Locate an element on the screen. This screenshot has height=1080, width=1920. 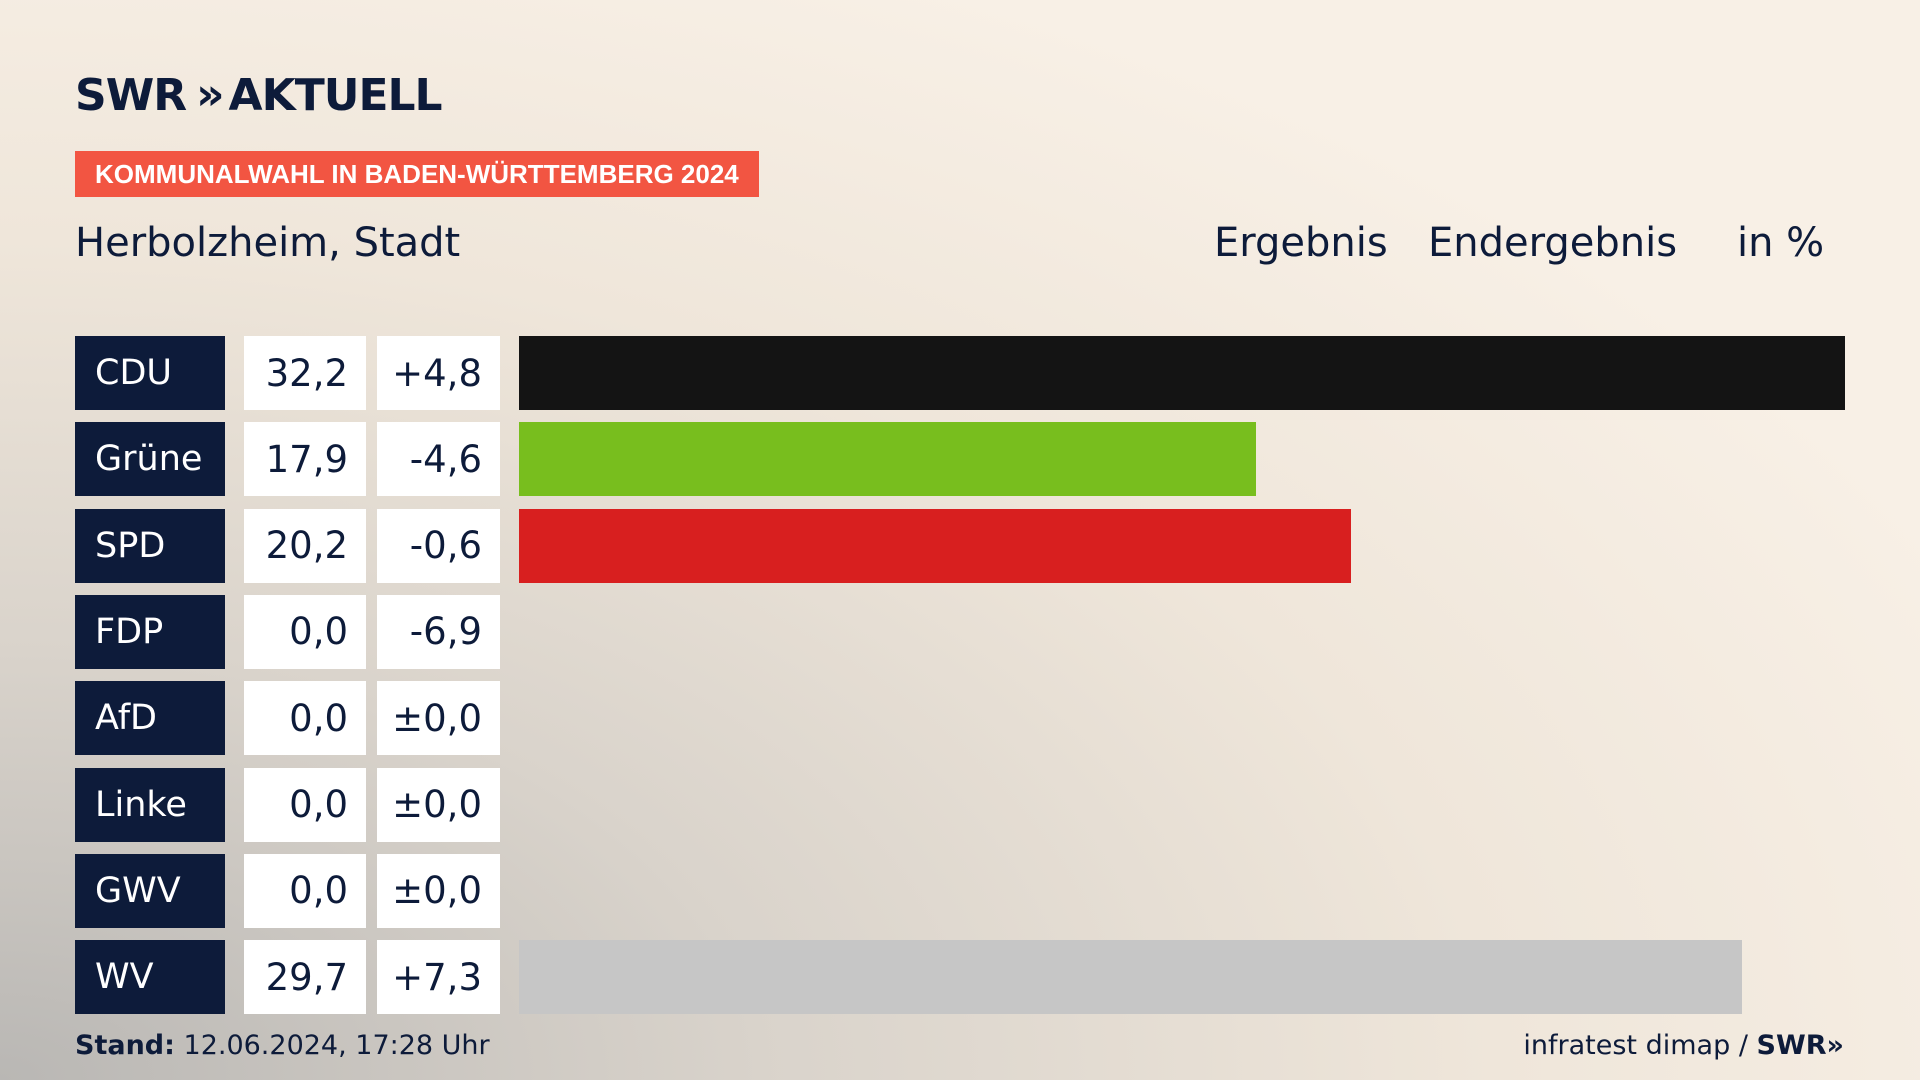
election-banner: KOMMUNALWAHL IN BADEN-WÜRTTEMBERG 2024 is located at coordinates (417, 174).